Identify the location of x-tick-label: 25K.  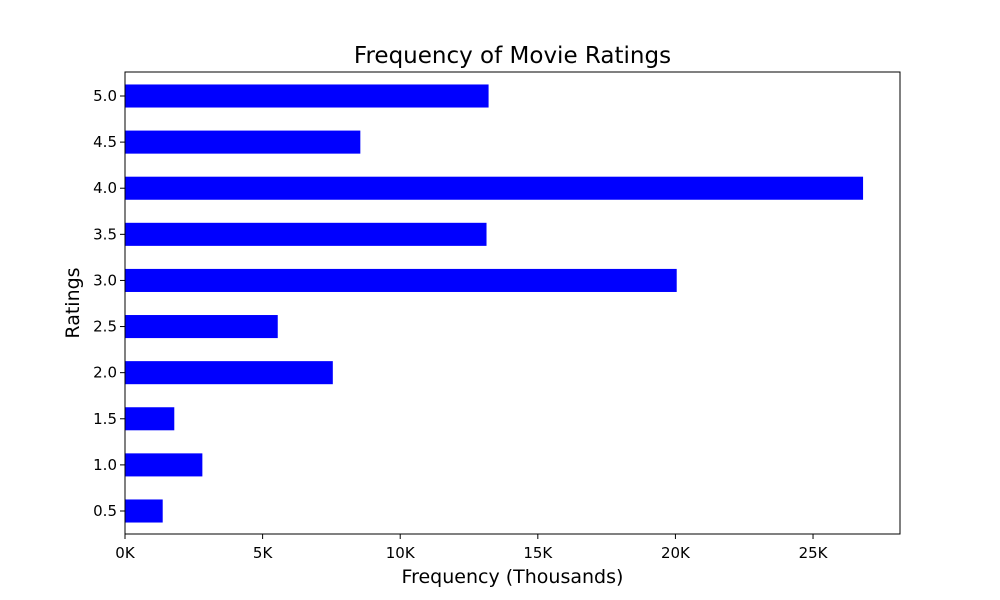
(814, 553).